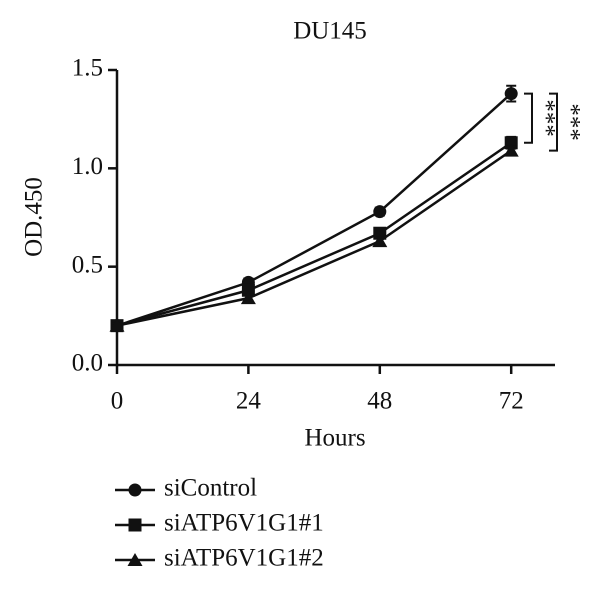 Image resolution: width=600 pixels, height=591 pixels. What do you see at coordinates (511, 401) in the screenshot?
I see `x-tick-label: 72` at bounding box center [511, 401].